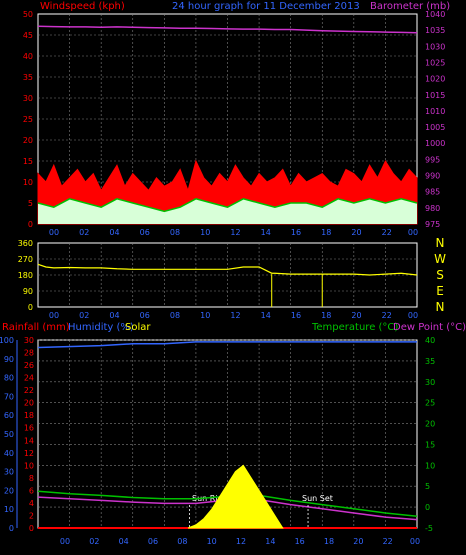 The image size is (466, 555). What do you see at coordinates (440, 291) in the screenshot?
I see `compass-label: E` at bounding box center [440, 291].